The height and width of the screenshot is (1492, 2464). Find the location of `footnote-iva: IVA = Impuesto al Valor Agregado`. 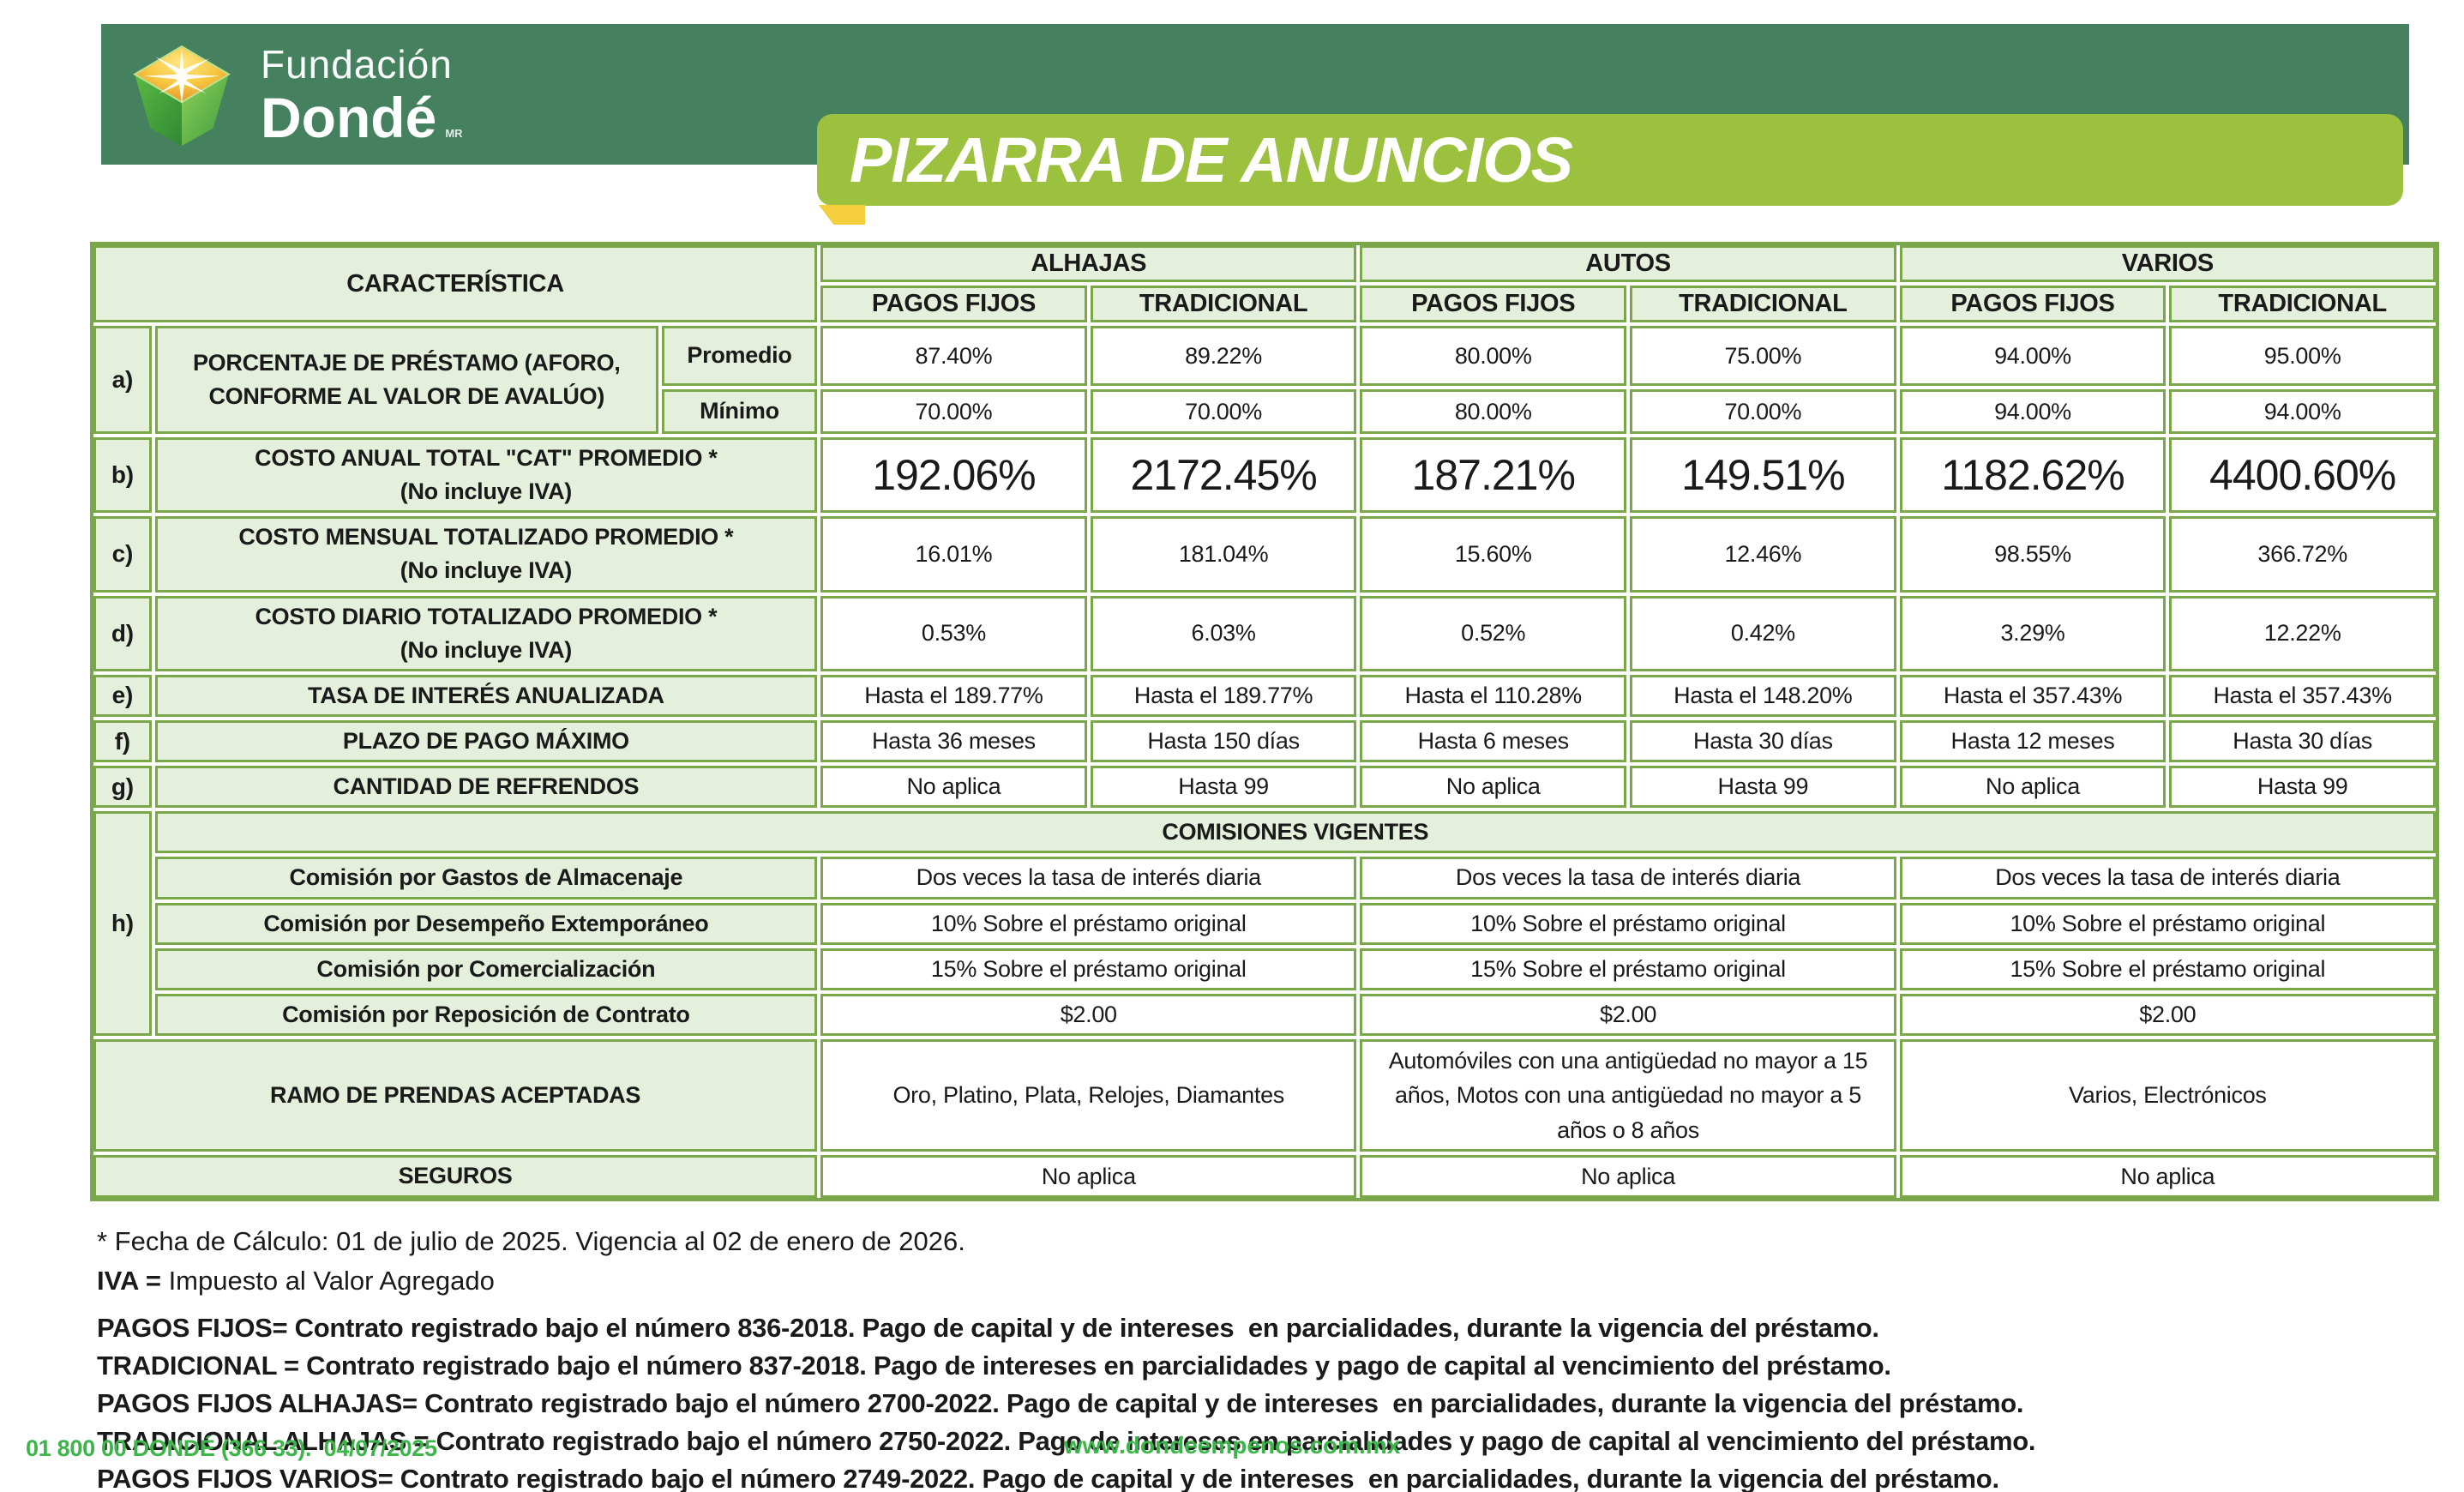

footnote-iva: IVA = Impuesto al Valor Agregado is located at coordinates (1268, 1281).